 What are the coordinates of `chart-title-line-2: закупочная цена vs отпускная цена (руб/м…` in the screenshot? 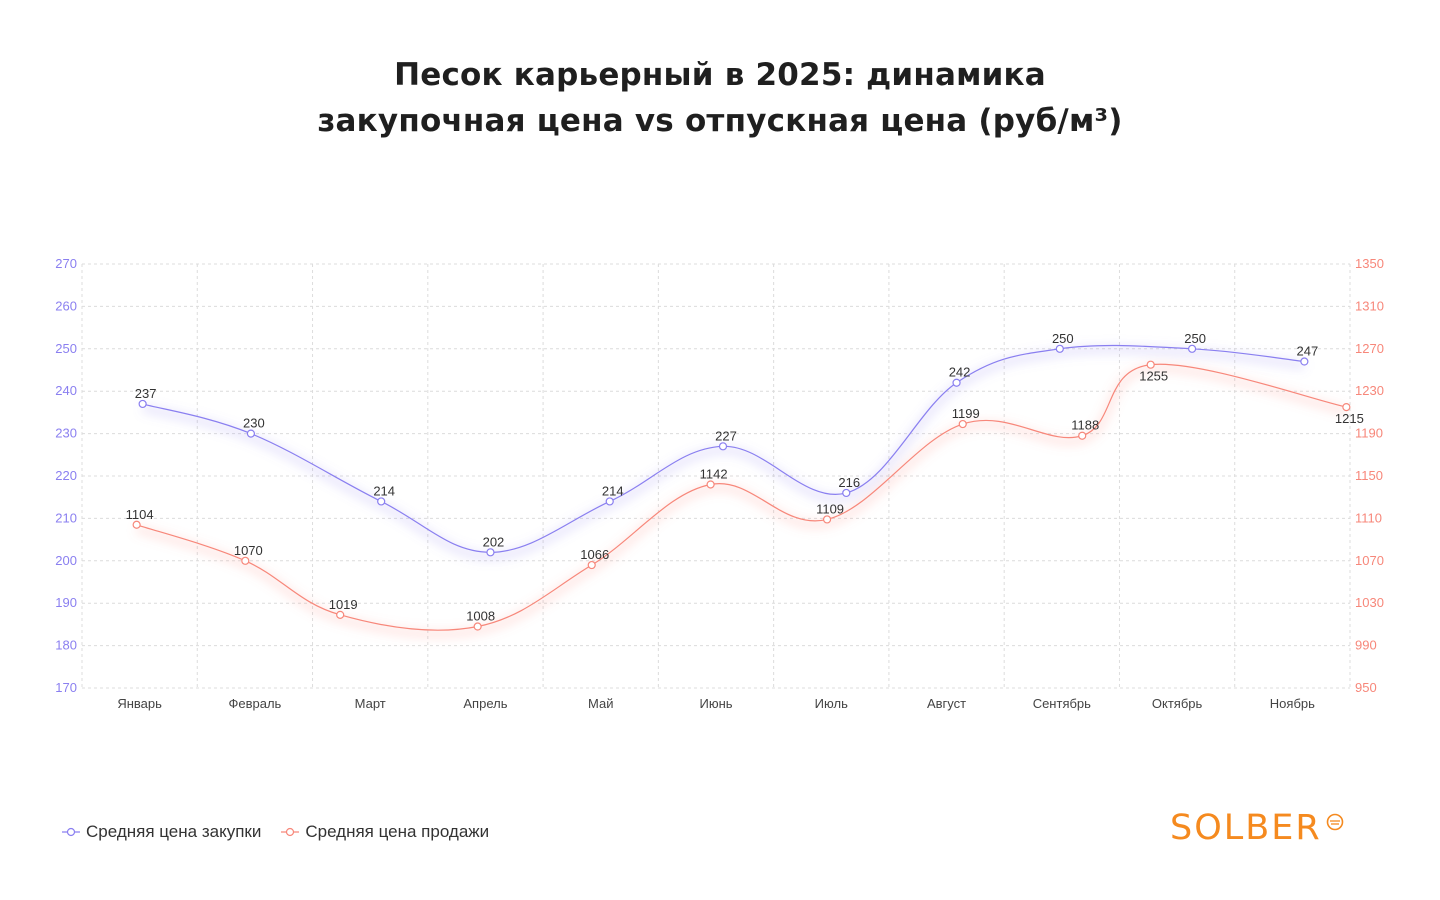 It's located at (720, 121).